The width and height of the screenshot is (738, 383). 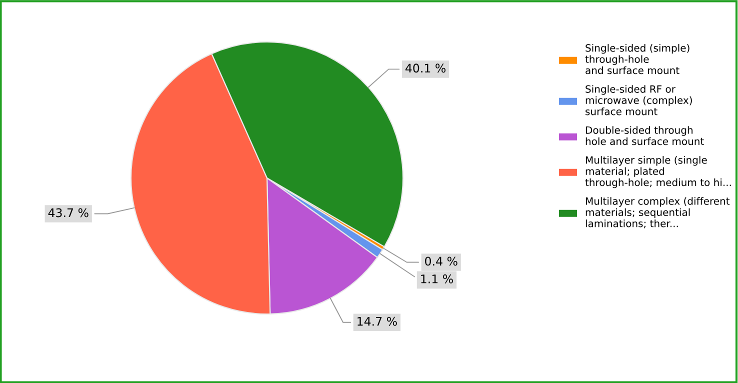 What do you see at coordinates (425, 68) in the screenshot?
I see `data-label: 40.1 %` at bounding box center [425, 68].